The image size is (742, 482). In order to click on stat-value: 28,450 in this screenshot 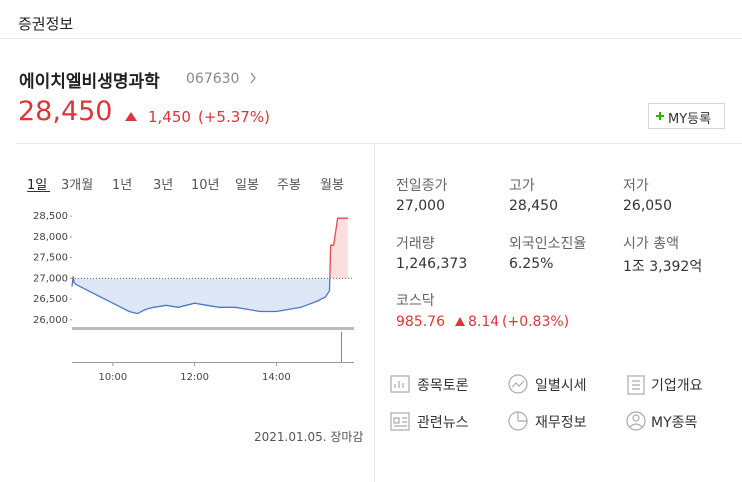, I will do `click(533, 206)`.